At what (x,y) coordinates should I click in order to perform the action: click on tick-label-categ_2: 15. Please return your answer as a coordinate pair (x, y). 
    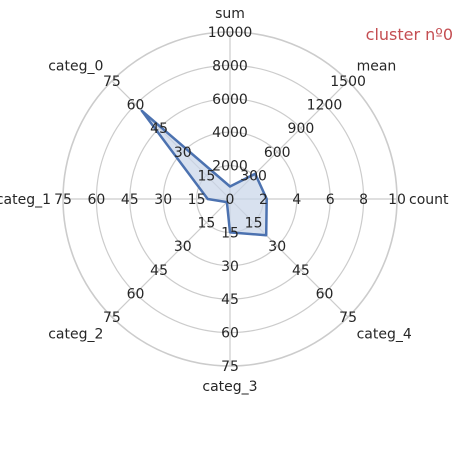
    Looking at the image, I should click on (206, 224).